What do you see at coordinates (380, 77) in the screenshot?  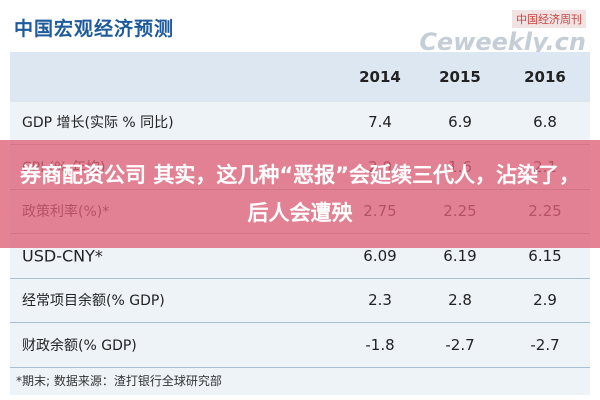 I see `column-header: 2014` at bounding box center [380, 77].